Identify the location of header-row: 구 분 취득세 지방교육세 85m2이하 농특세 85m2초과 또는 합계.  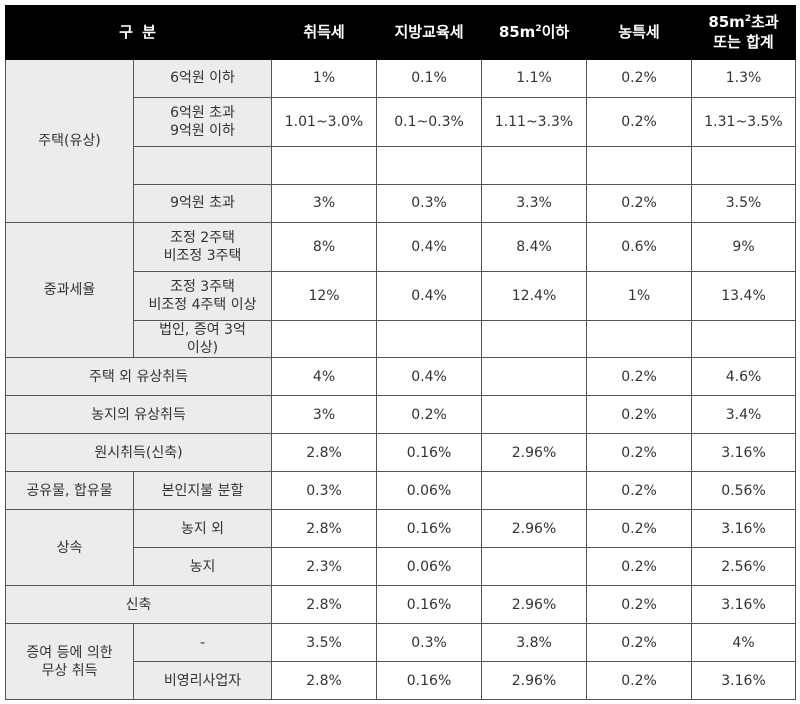
(400, 32).